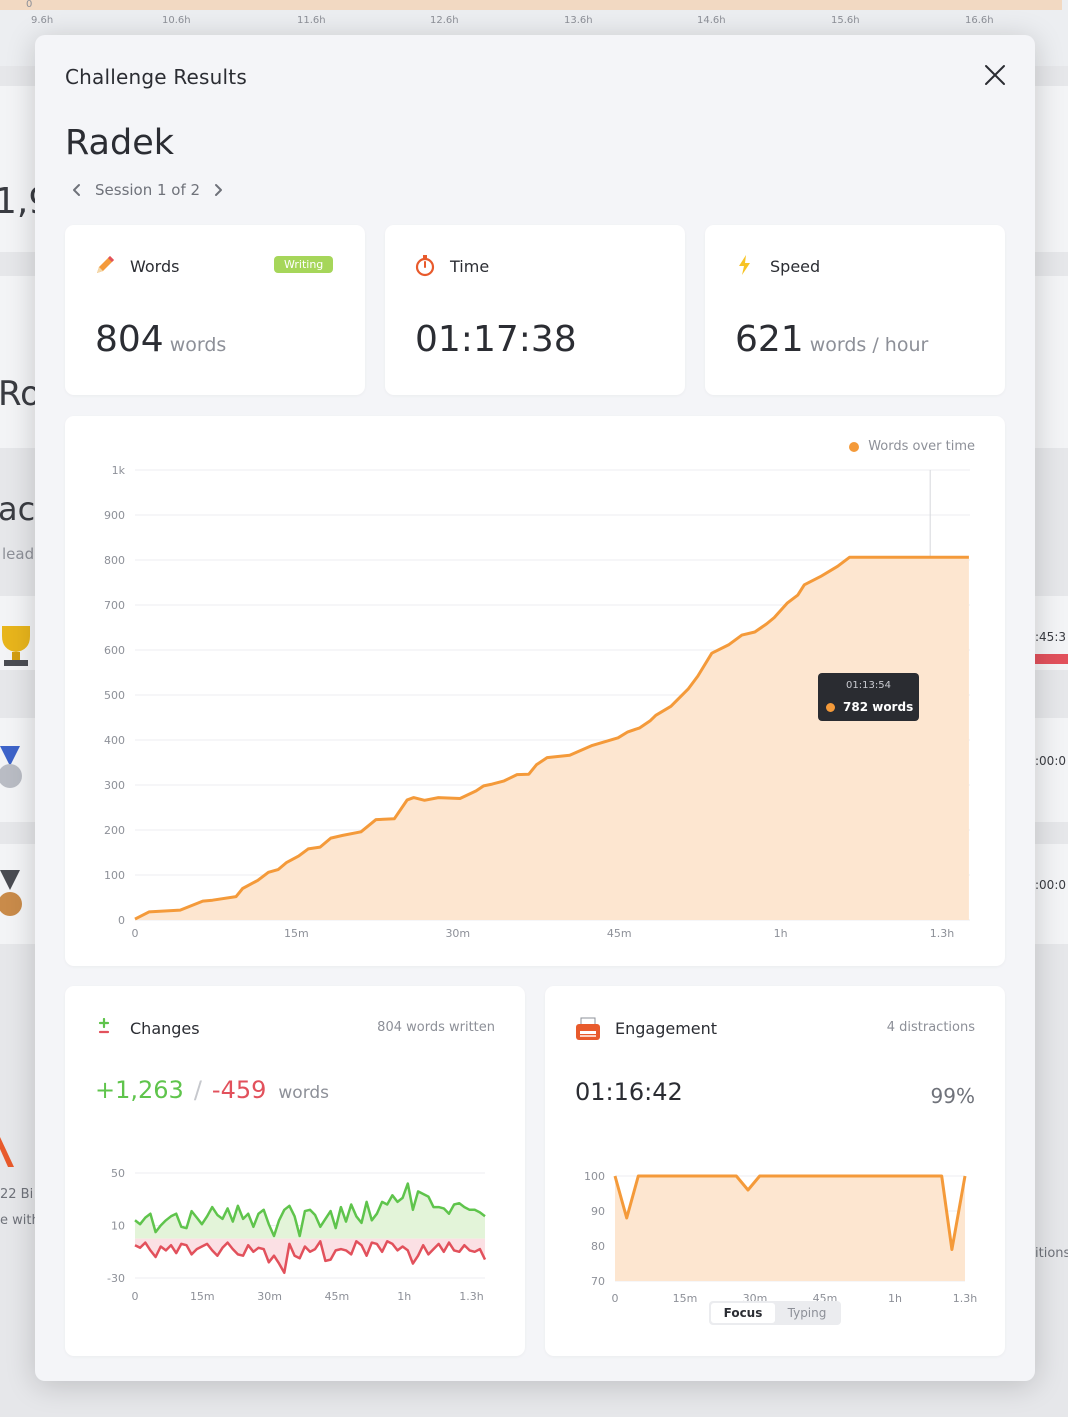 The width and height of the screenshot is (1068, 1417). Describe the element at coordinates (952, 1096) in the screenshot. I see `engagement-percent: 99%` at that location.